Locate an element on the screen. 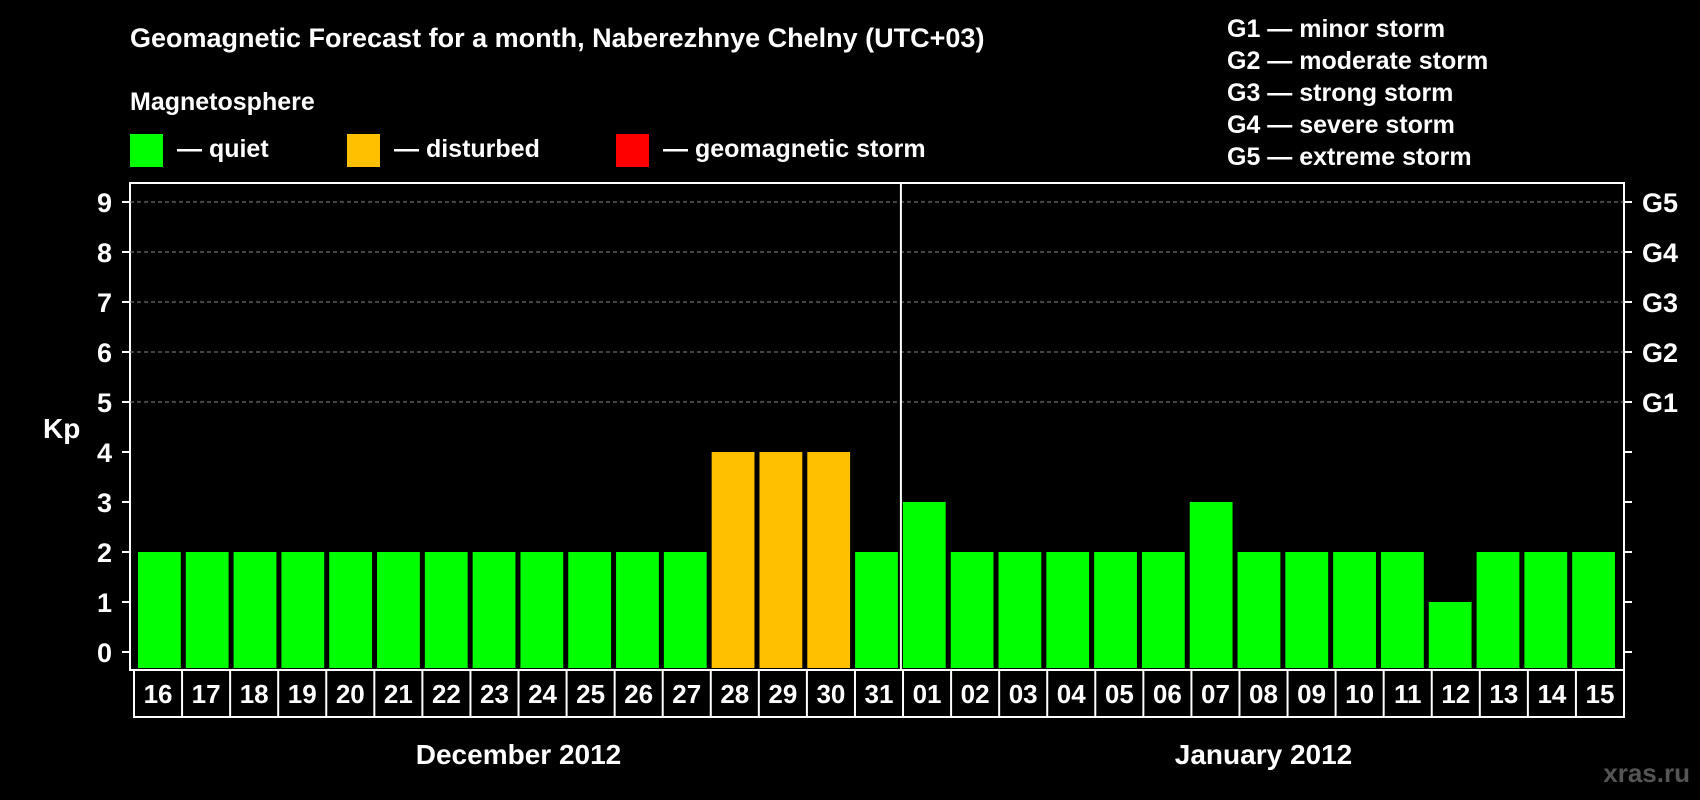 This screenshot has width=1700, height=800. x-tick-label: 16 is located at coordinates (158, 694).